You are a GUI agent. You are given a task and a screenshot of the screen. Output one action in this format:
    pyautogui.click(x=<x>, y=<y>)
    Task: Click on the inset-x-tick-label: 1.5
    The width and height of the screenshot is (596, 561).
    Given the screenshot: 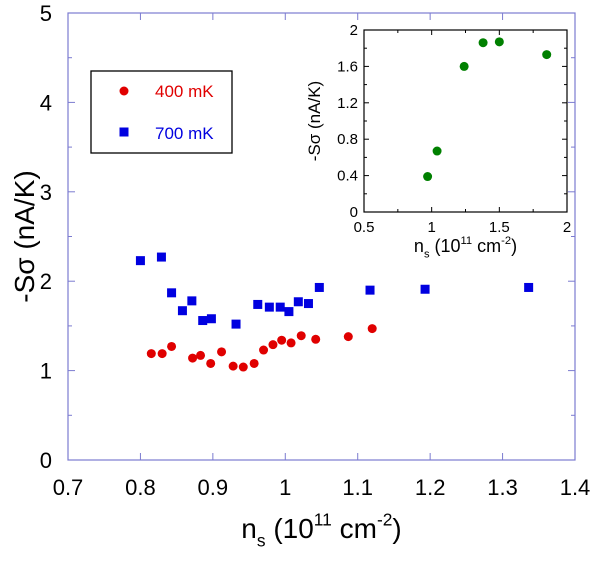 What is the action you would take?
    pyautogui.click(x=499, y=227)
    